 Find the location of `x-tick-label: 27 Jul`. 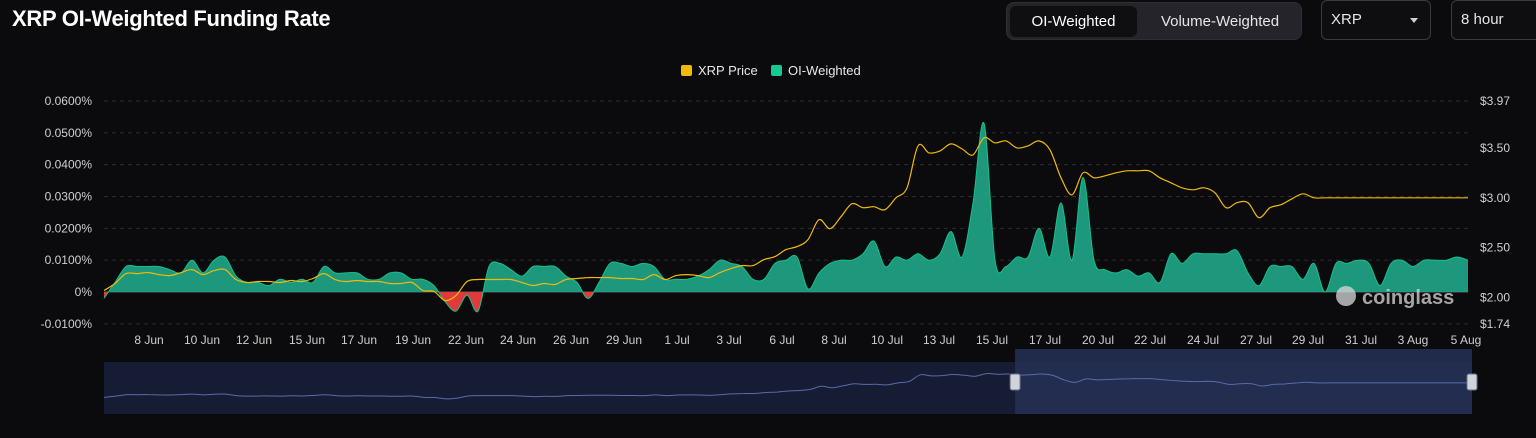

x-tick-label: 27 Jul is located at coordinates (1256, 340).